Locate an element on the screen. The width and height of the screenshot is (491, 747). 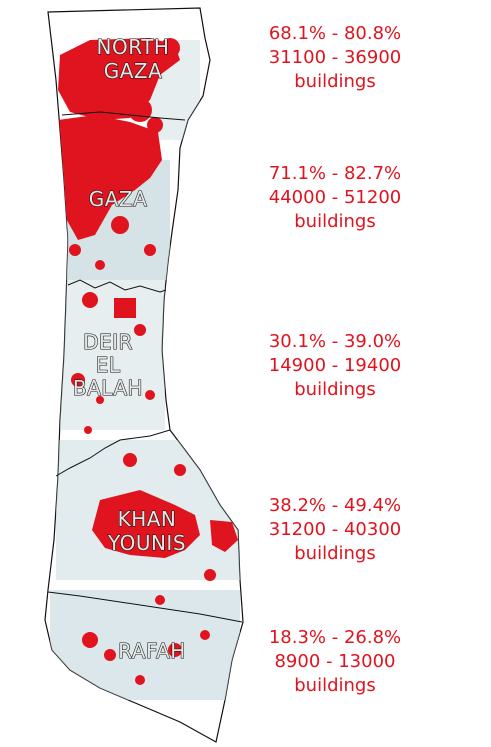
buildings-range: 31200 - 40300 is located at coordinates (335, 529).